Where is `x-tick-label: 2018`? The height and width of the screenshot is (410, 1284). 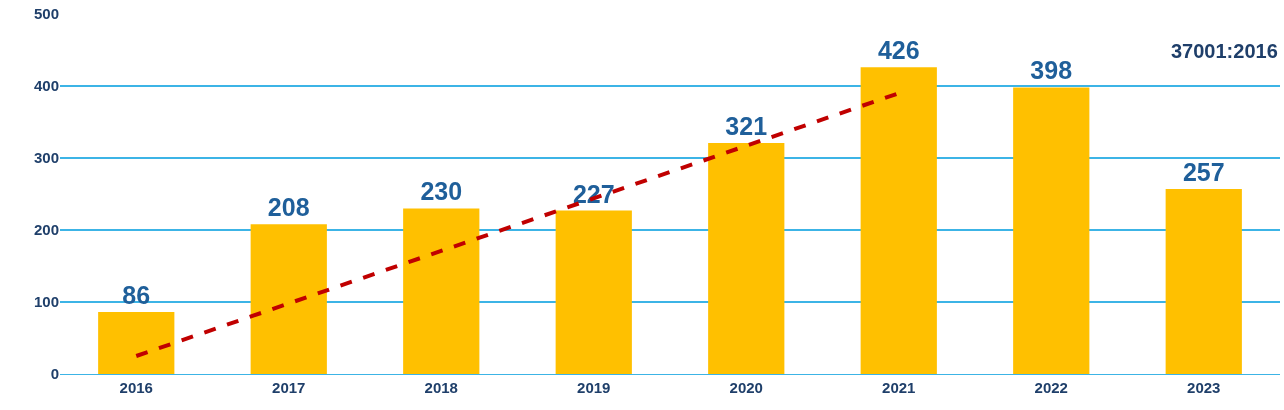 x-tick-label: 2018 is located at coordinates (441, 387).